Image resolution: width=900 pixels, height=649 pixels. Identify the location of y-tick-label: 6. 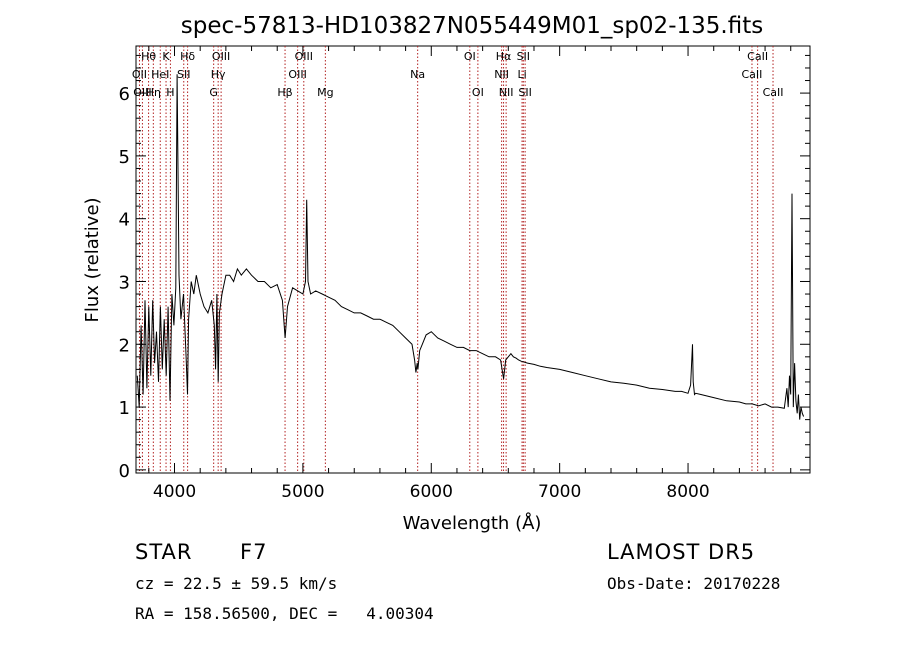
(124, 94).